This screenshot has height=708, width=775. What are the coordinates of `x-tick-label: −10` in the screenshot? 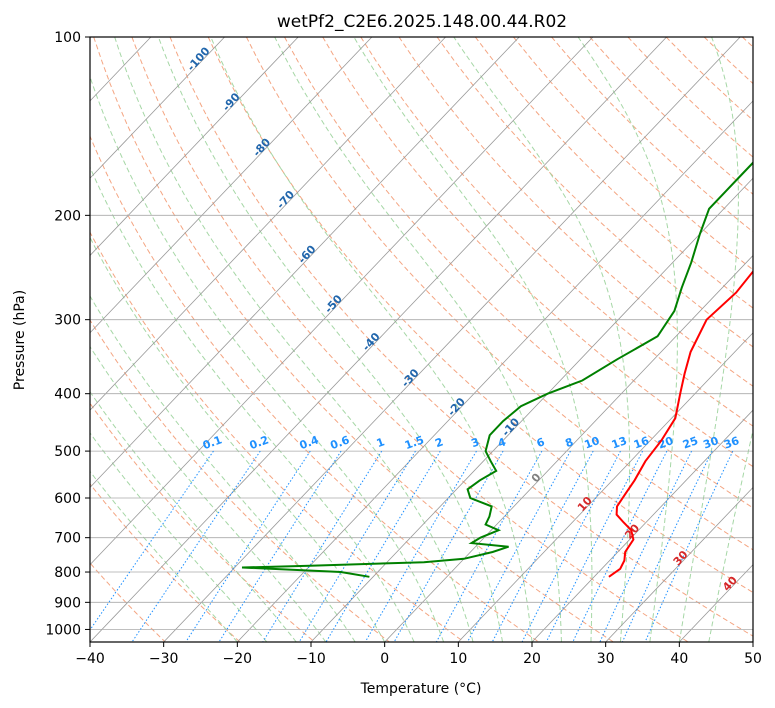 It's located at (311, 659).